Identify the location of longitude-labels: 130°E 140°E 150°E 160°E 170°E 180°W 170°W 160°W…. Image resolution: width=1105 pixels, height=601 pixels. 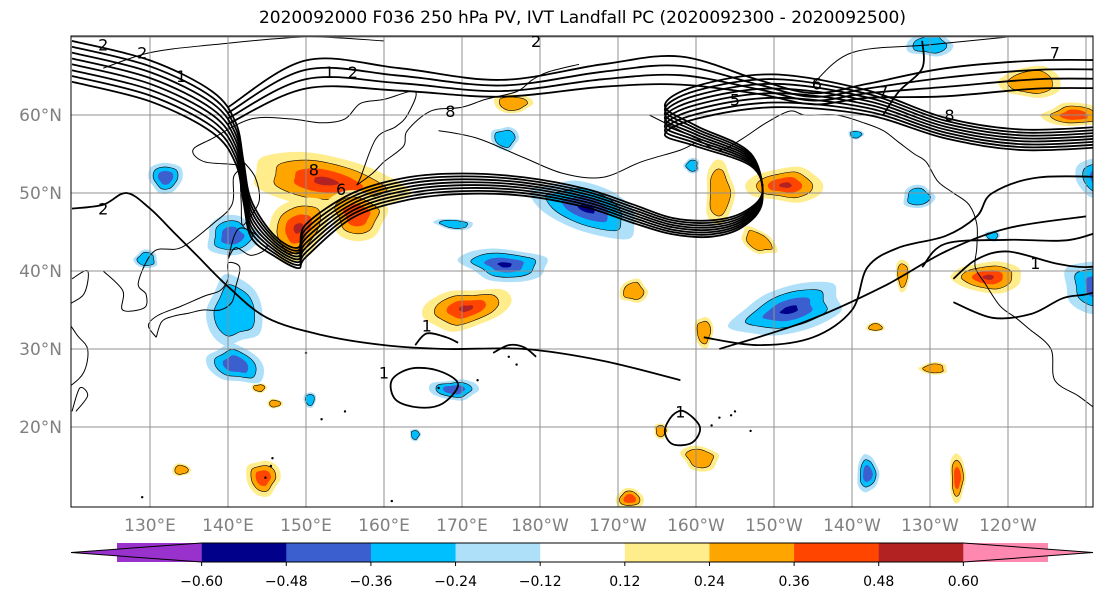
(580, 526).